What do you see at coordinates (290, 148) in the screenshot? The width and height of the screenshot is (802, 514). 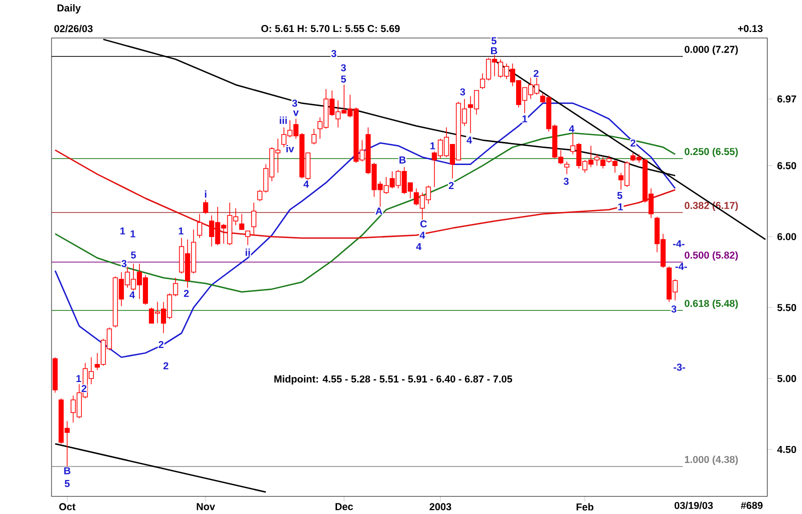 I see `annotation: iv` at bounding box center [290, 148].